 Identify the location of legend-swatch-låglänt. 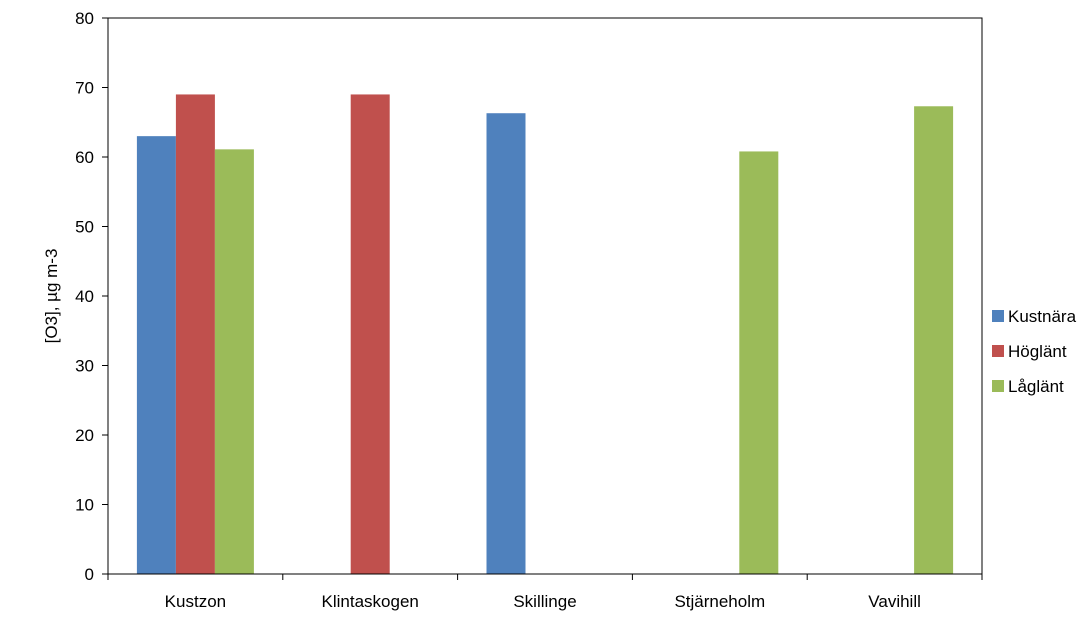
(998, 386).